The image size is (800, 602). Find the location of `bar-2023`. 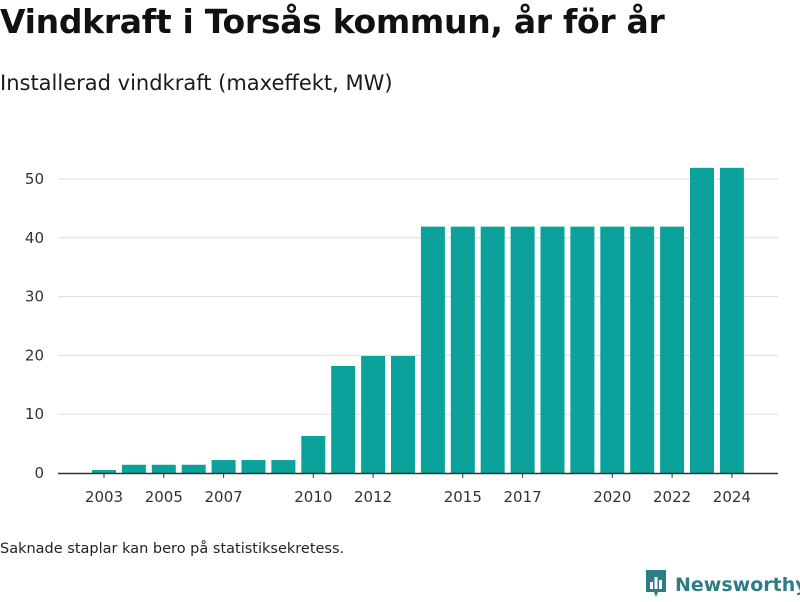

bar-2023 is located at coordinates (702, 320).